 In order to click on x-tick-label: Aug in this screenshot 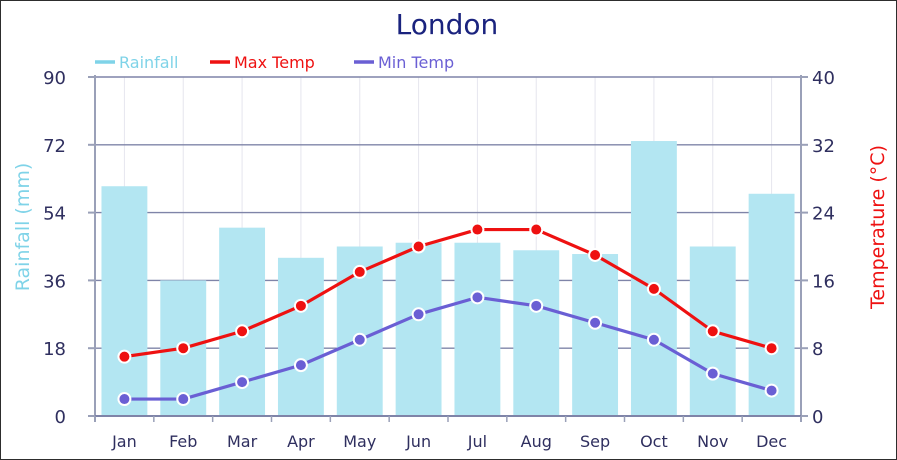, I will do `click(536, 441)`.